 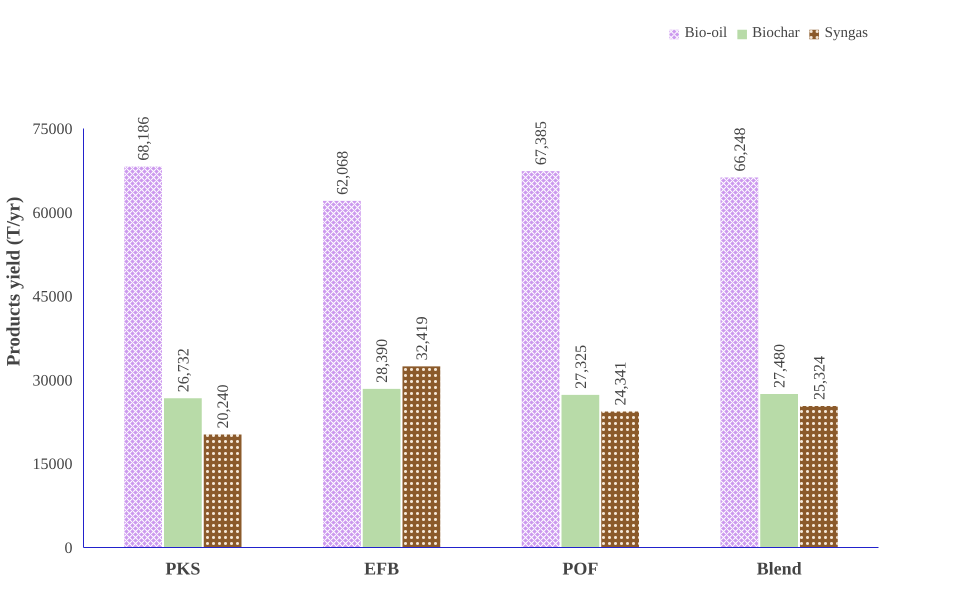 What do you see at coordinates (621, 384) in the screenshot?
I see `data-label: 24,341` at bounding box center [621, 384].